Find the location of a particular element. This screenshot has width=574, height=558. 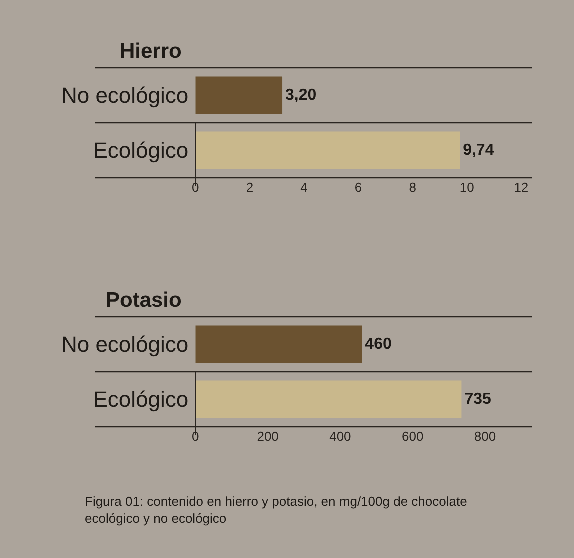

x-tick-label: 800 is located at coordinates (485, 436).